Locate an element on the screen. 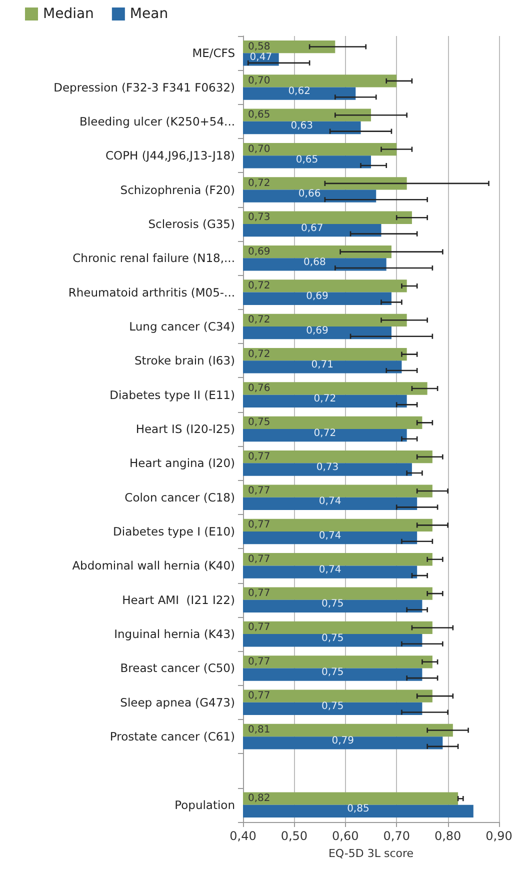  x-tick-label: 0,40 is located at coordinates (243, 836).